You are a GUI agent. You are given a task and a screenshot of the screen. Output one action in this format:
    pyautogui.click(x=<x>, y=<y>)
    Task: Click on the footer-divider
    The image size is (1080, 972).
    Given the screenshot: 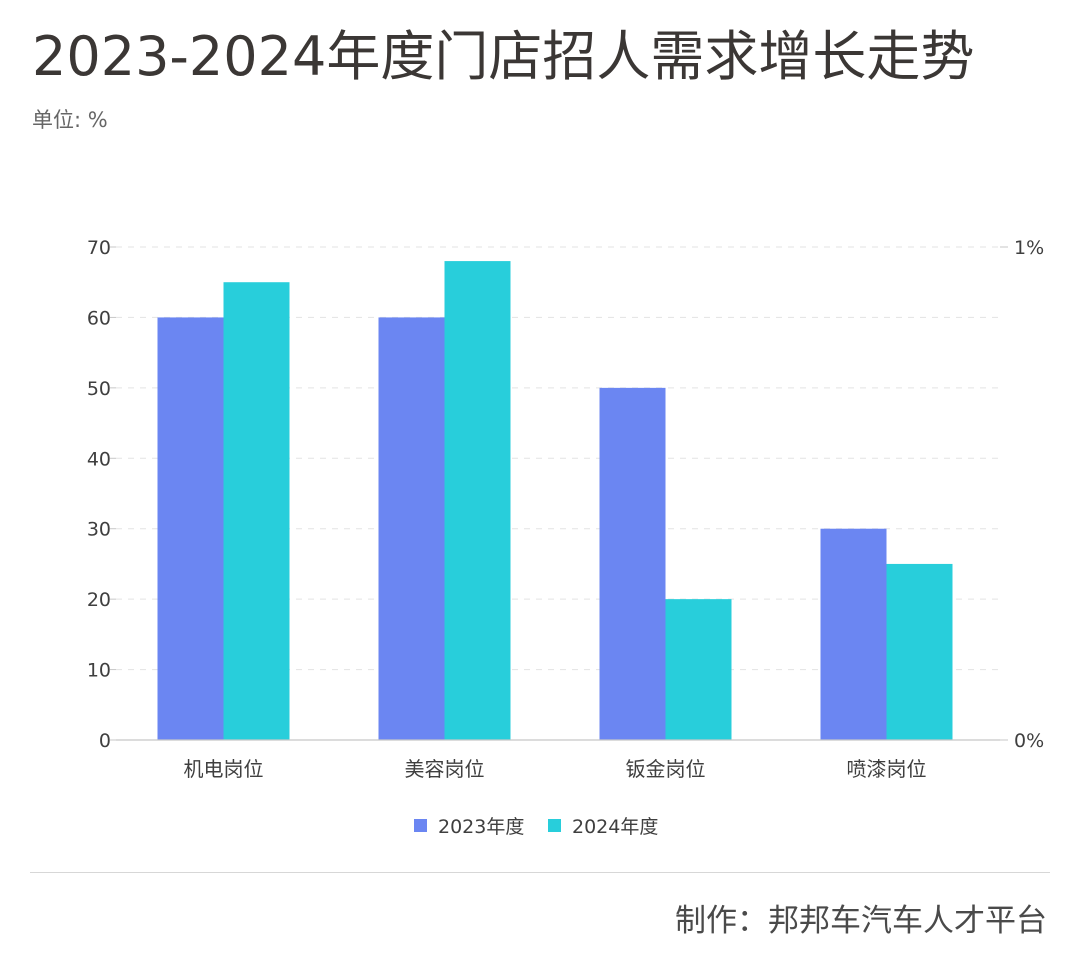 What is the action you would take?
    pyautogui.click(x=540, y=872)
    